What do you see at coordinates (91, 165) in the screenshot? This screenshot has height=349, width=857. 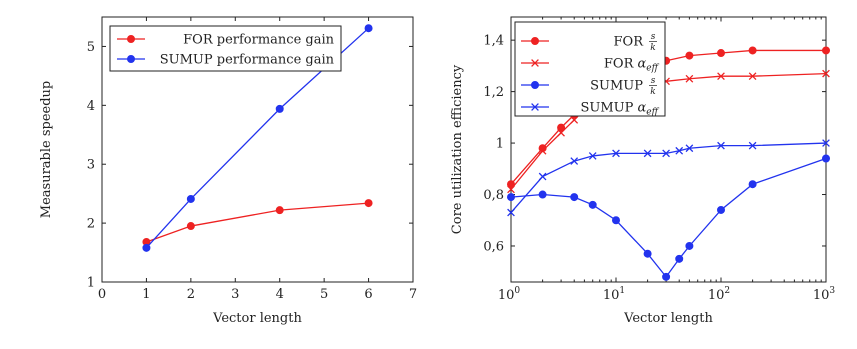 I see `y-tick-label: 3` at bounding box center [91, 165].